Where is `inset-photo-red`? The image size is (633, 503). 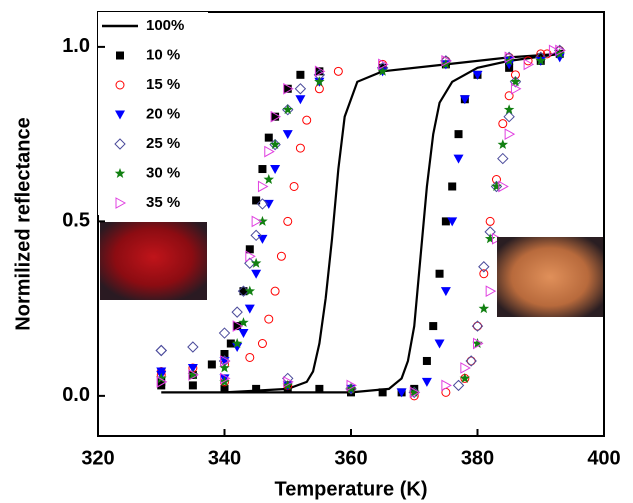
inset-photo-red is located at coordinates (153, 261).